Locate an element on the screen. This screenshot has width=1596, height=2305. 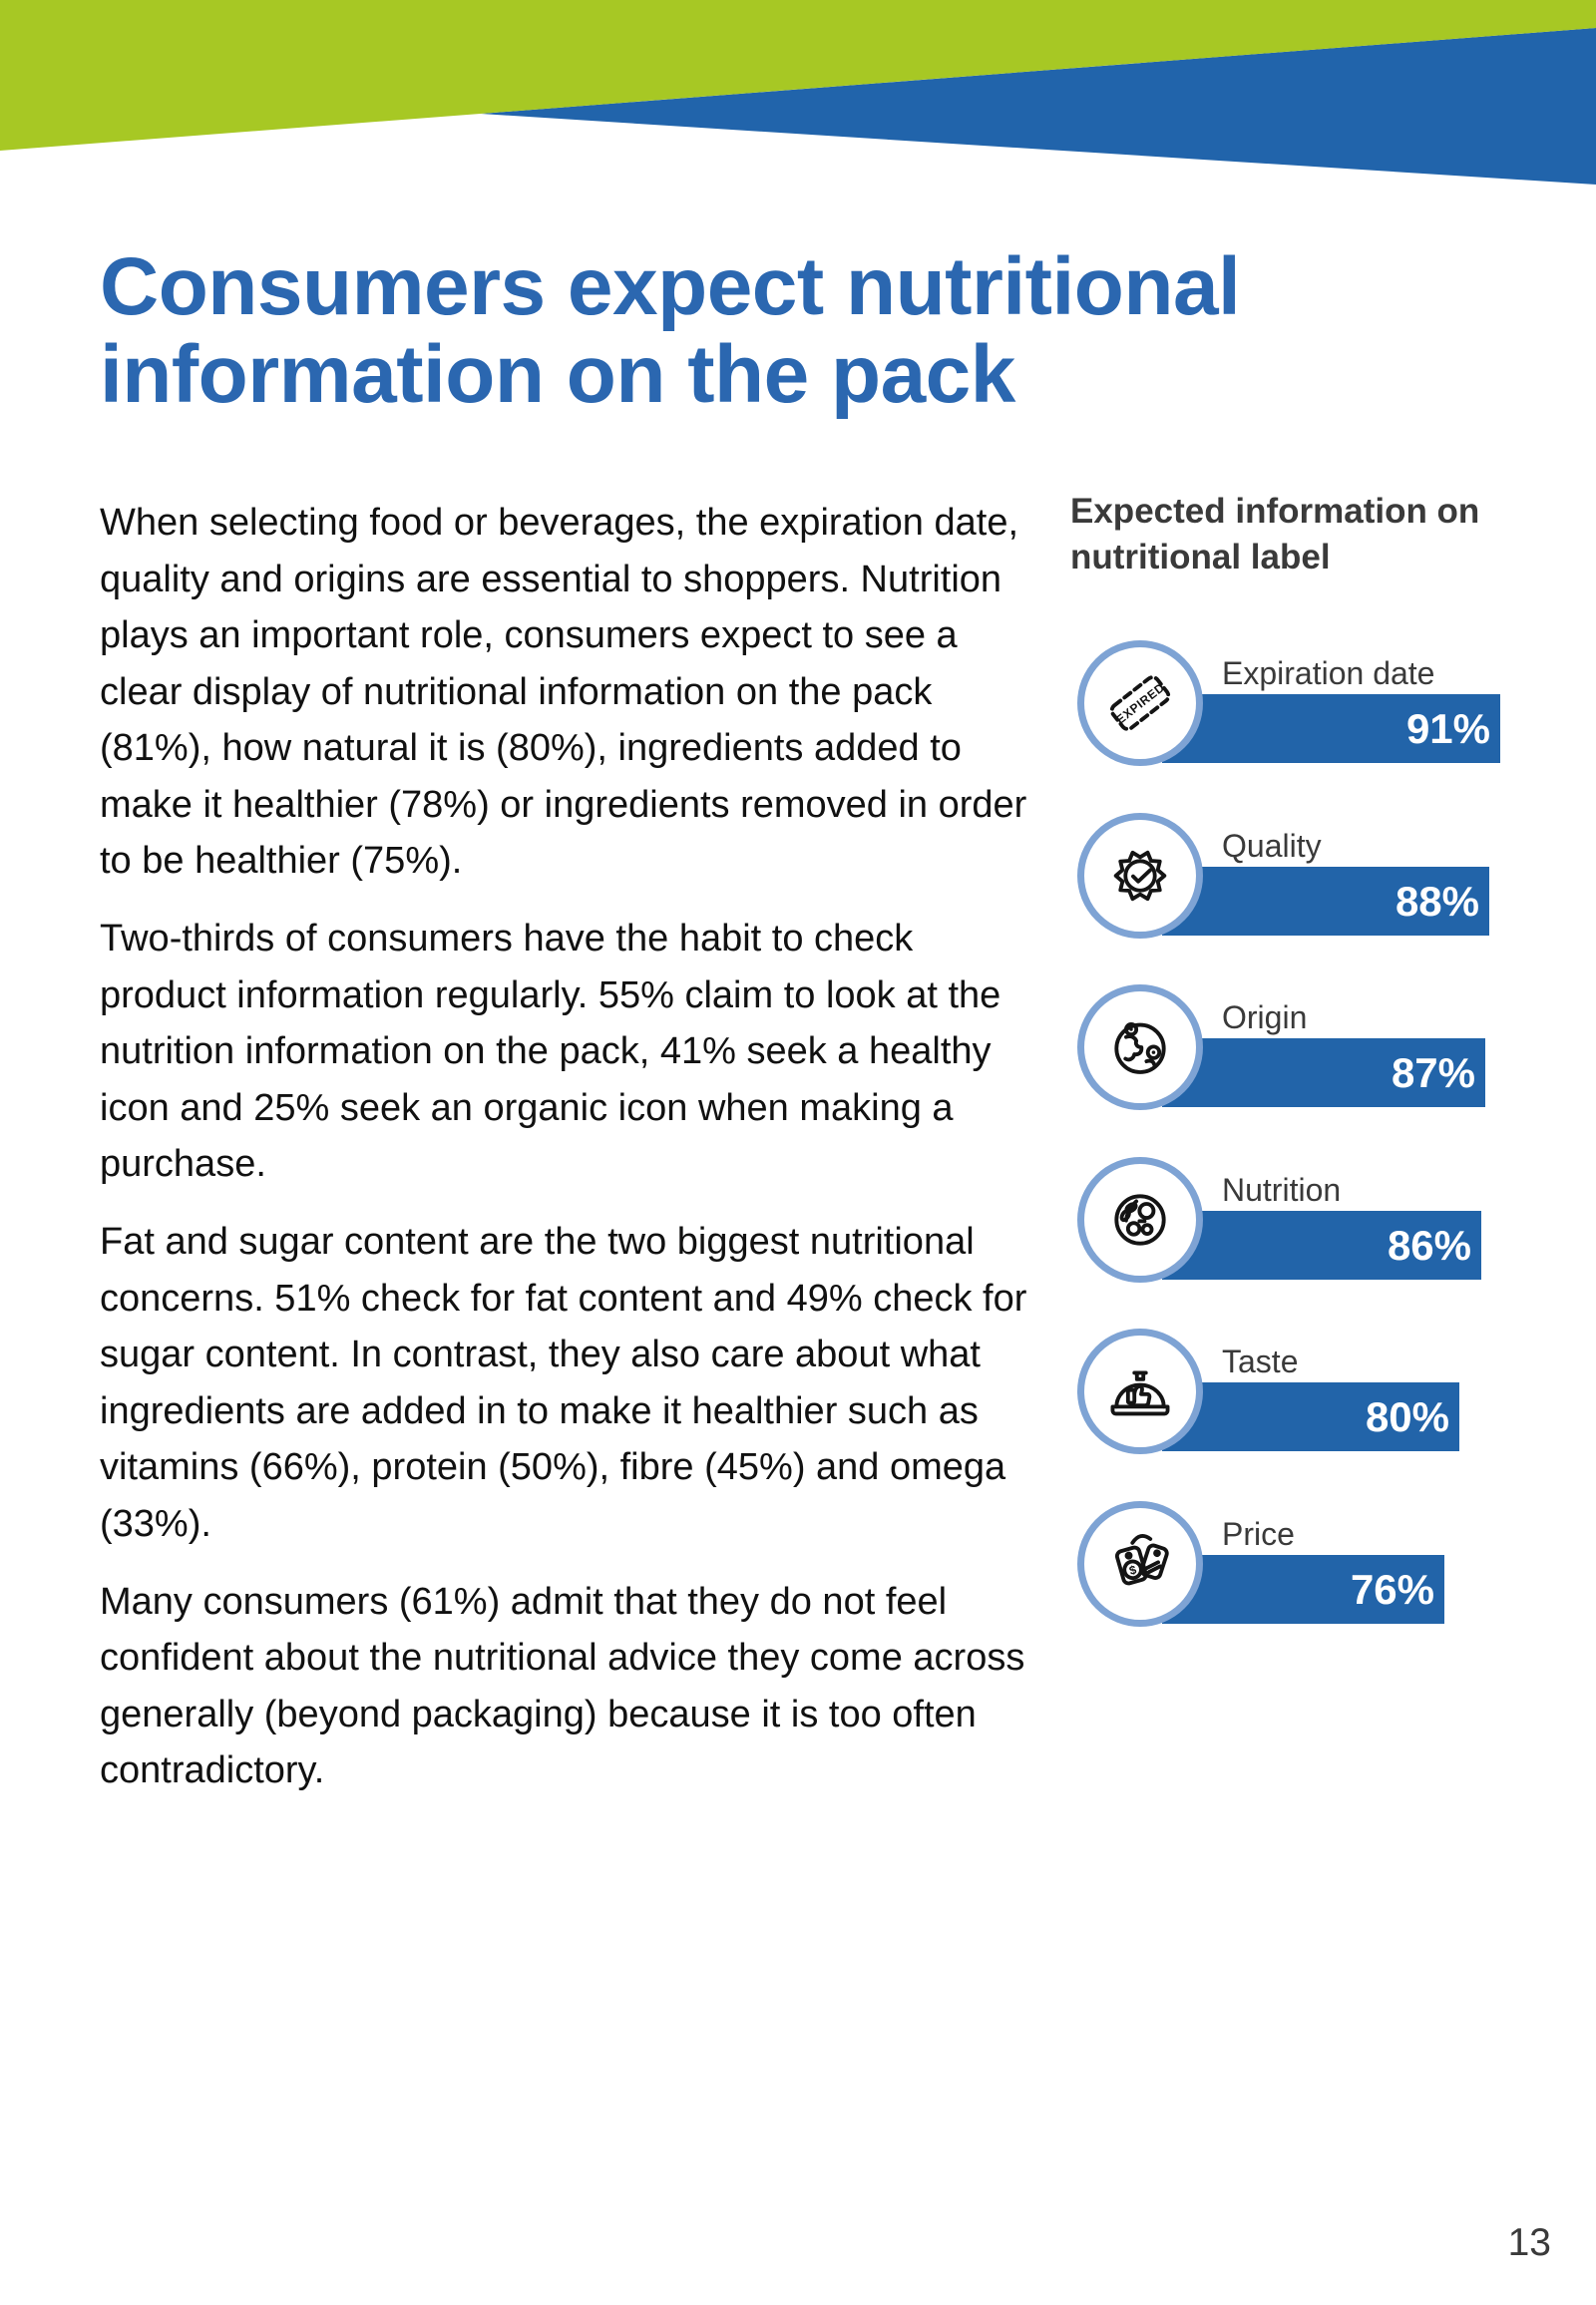
bar-category-label: Taste is located at coordinates (1260, 1361).